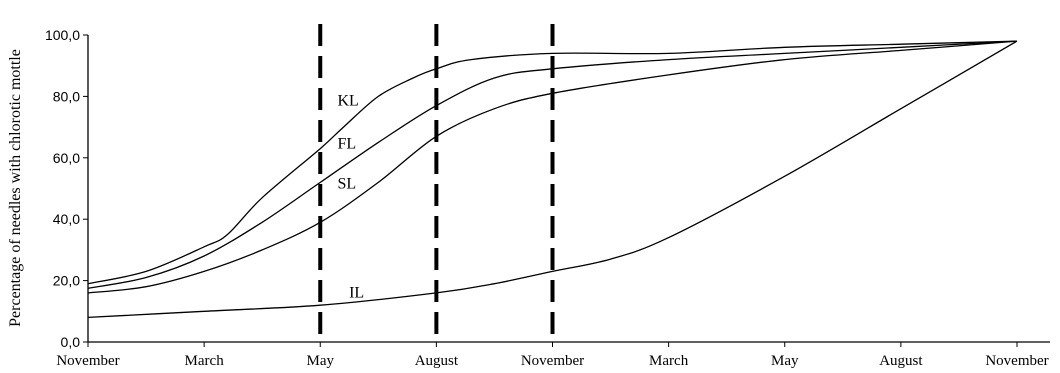  I want to click on y-tick-label: 80,0, so click(66, 96).